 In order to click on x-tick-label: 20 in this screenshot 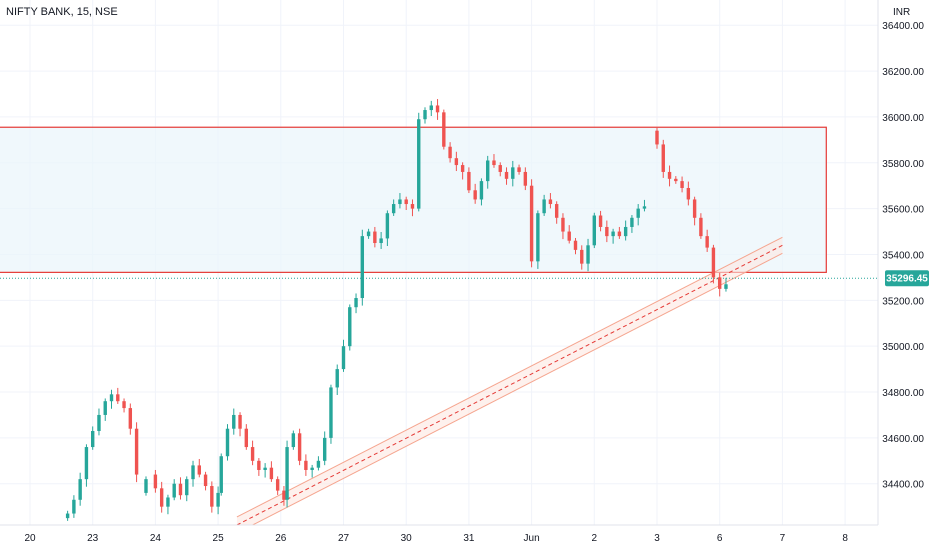, I will do `click(30, 538)`.